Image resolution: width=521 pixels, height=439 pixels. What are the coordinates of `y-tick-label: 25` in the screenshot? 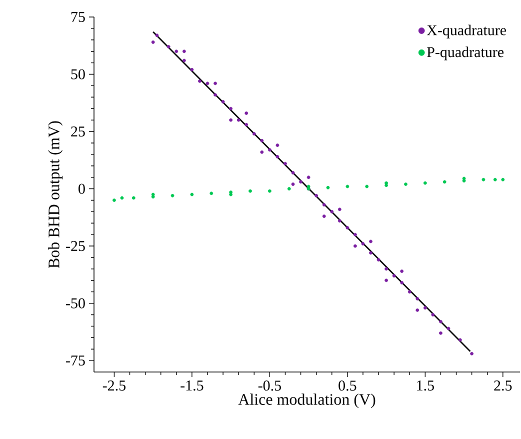 It's located at (78, 131).